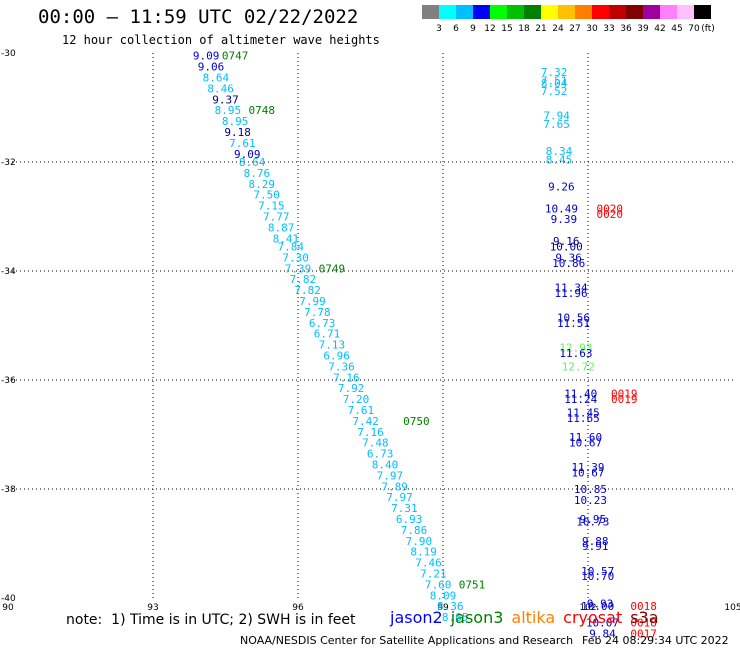 The width and height of the screenshot is (740, 650). What do you see at coordinates (276, 217) in the screenshot?
I see `wave-height-label: 7.77` at bounding box center [276, 217].